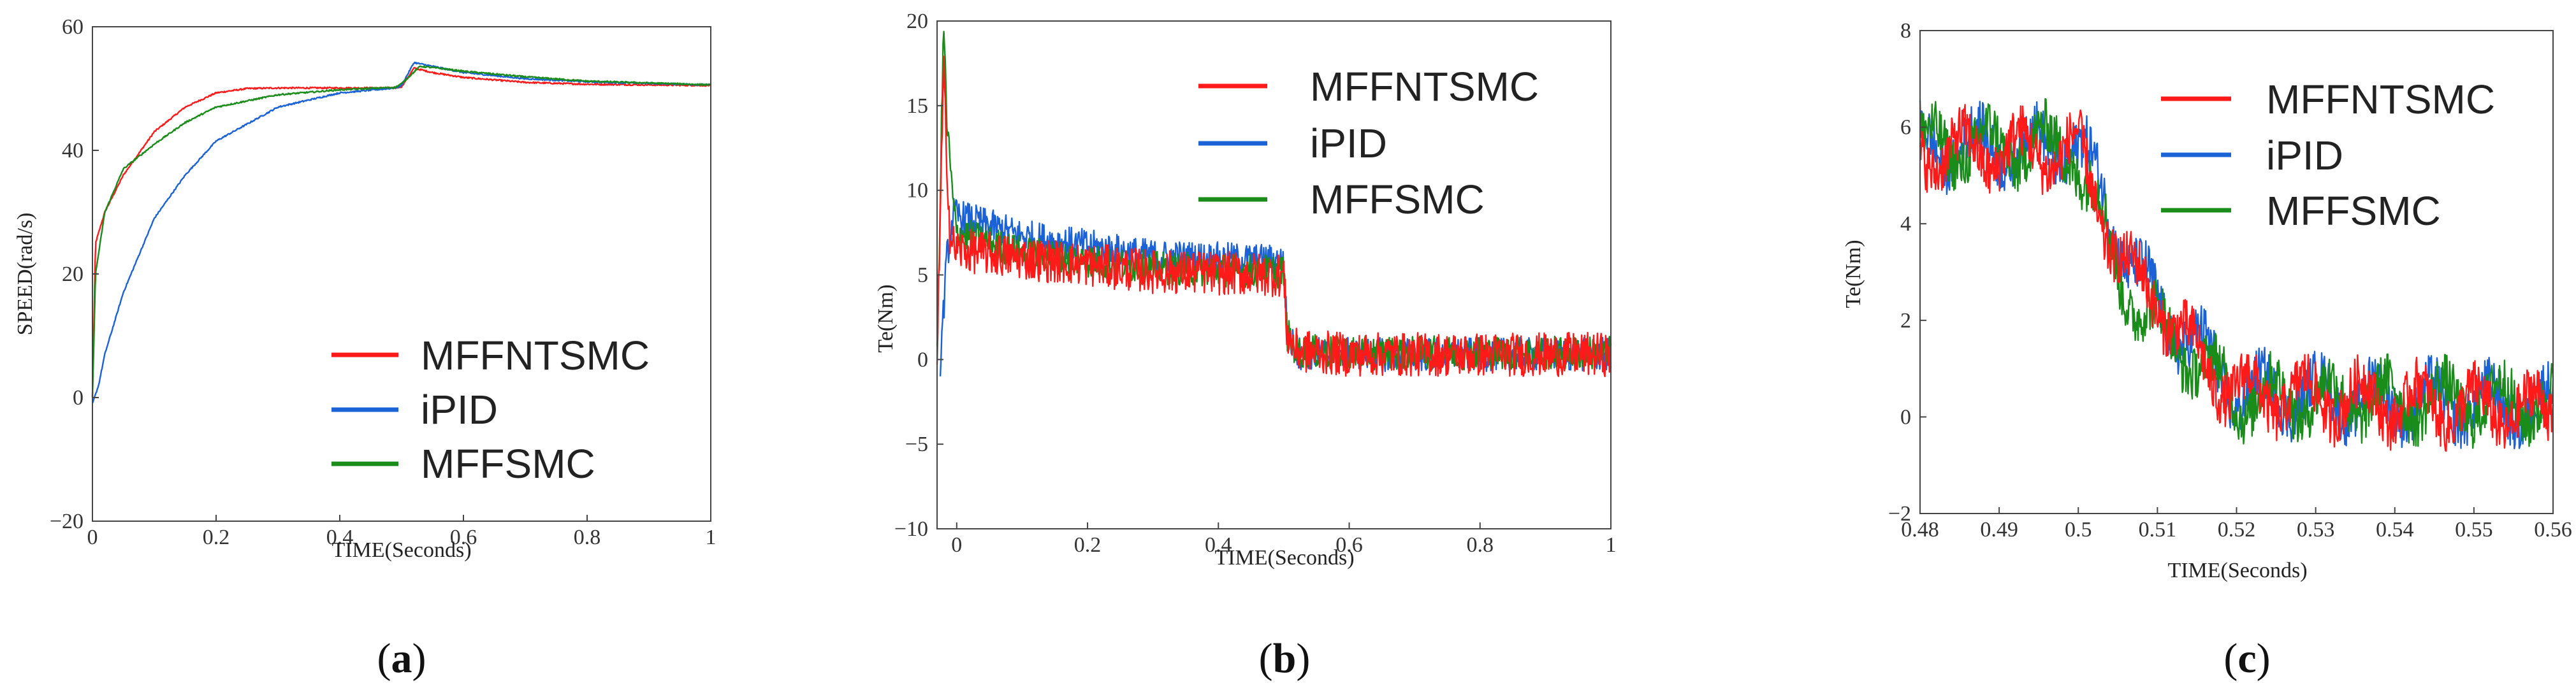  I want to click on panel-b-ytick-label: 10, so click(917, 191).